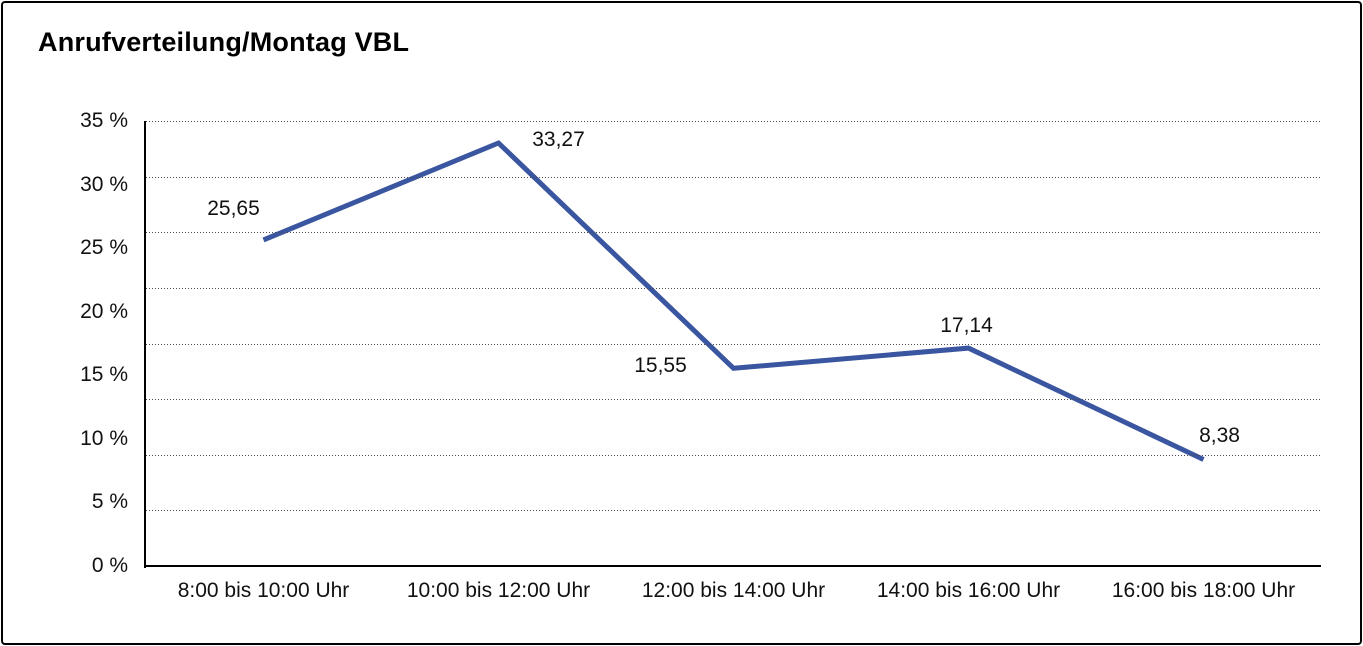  What do you see at coordinates (498, 590) in the screenshot?
I see `x-tick-label: 10:00 bis 12:00 Uhr` at bounding box center [498, 590].